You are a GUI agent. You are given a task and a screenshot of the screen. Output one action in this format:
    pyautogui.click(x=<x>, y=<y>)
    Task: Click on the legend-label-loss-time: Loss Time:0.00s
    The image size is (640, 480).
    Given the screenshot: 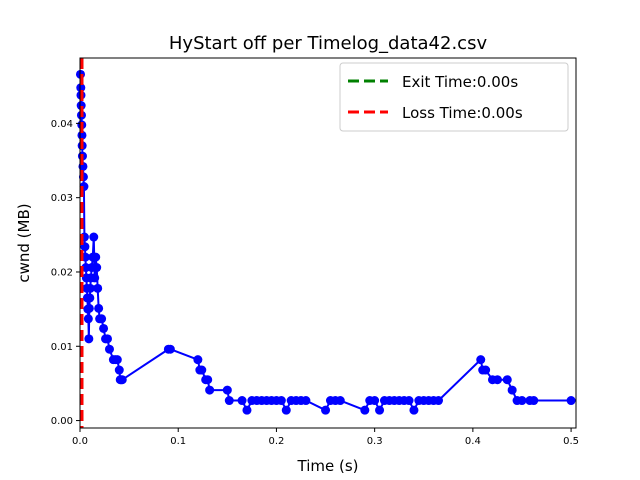 What is the action you would take?
    pyautogui.click(x=462, y=113)
    